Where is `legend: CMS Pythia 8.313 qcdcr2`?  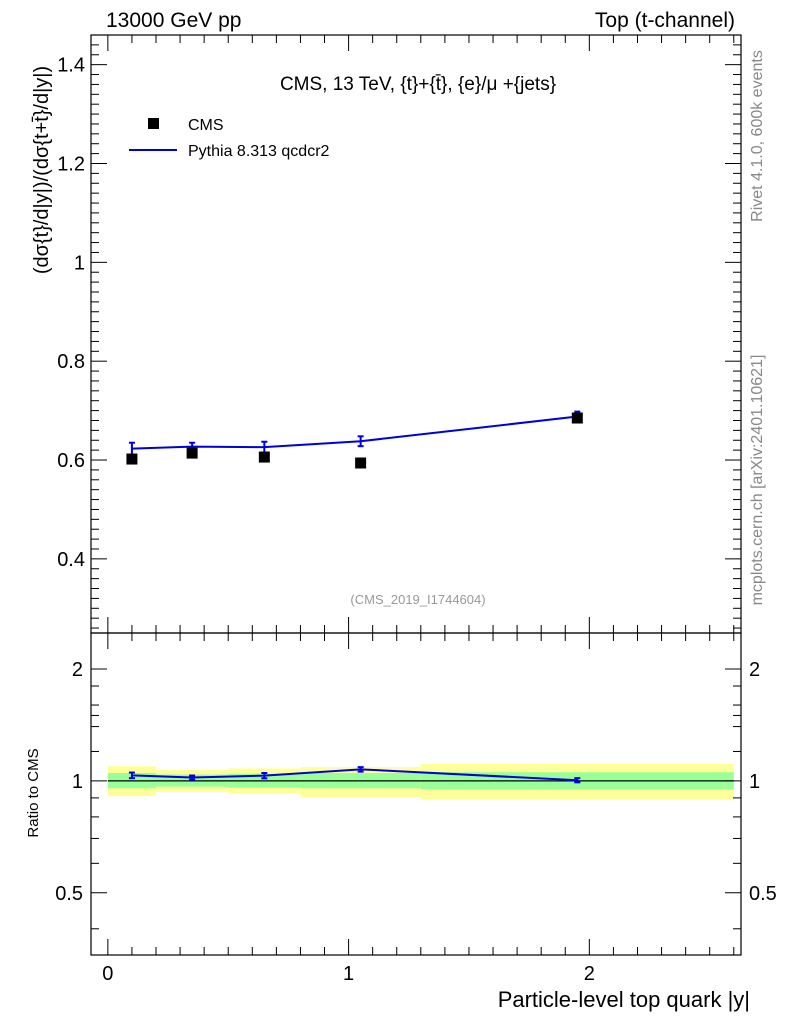
legend: CMS Pythia 8.313 qcdcr2 is located at coordinates (229, 138).